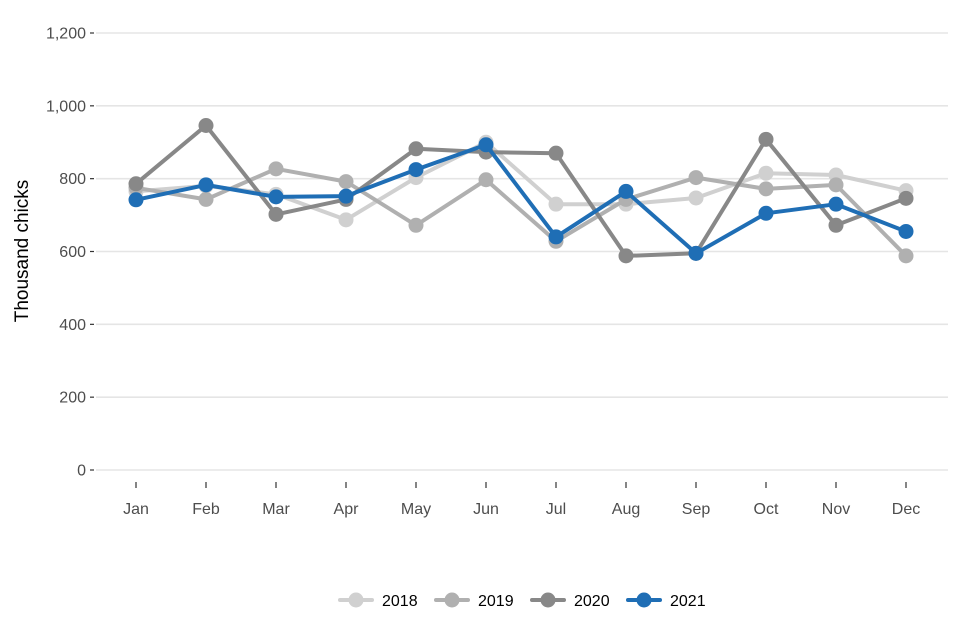  What do you see at coordinates (522, 601) in the screenshot?
I see `legend: 2018 2019 2020 2021` at bounding box center [522, 601].